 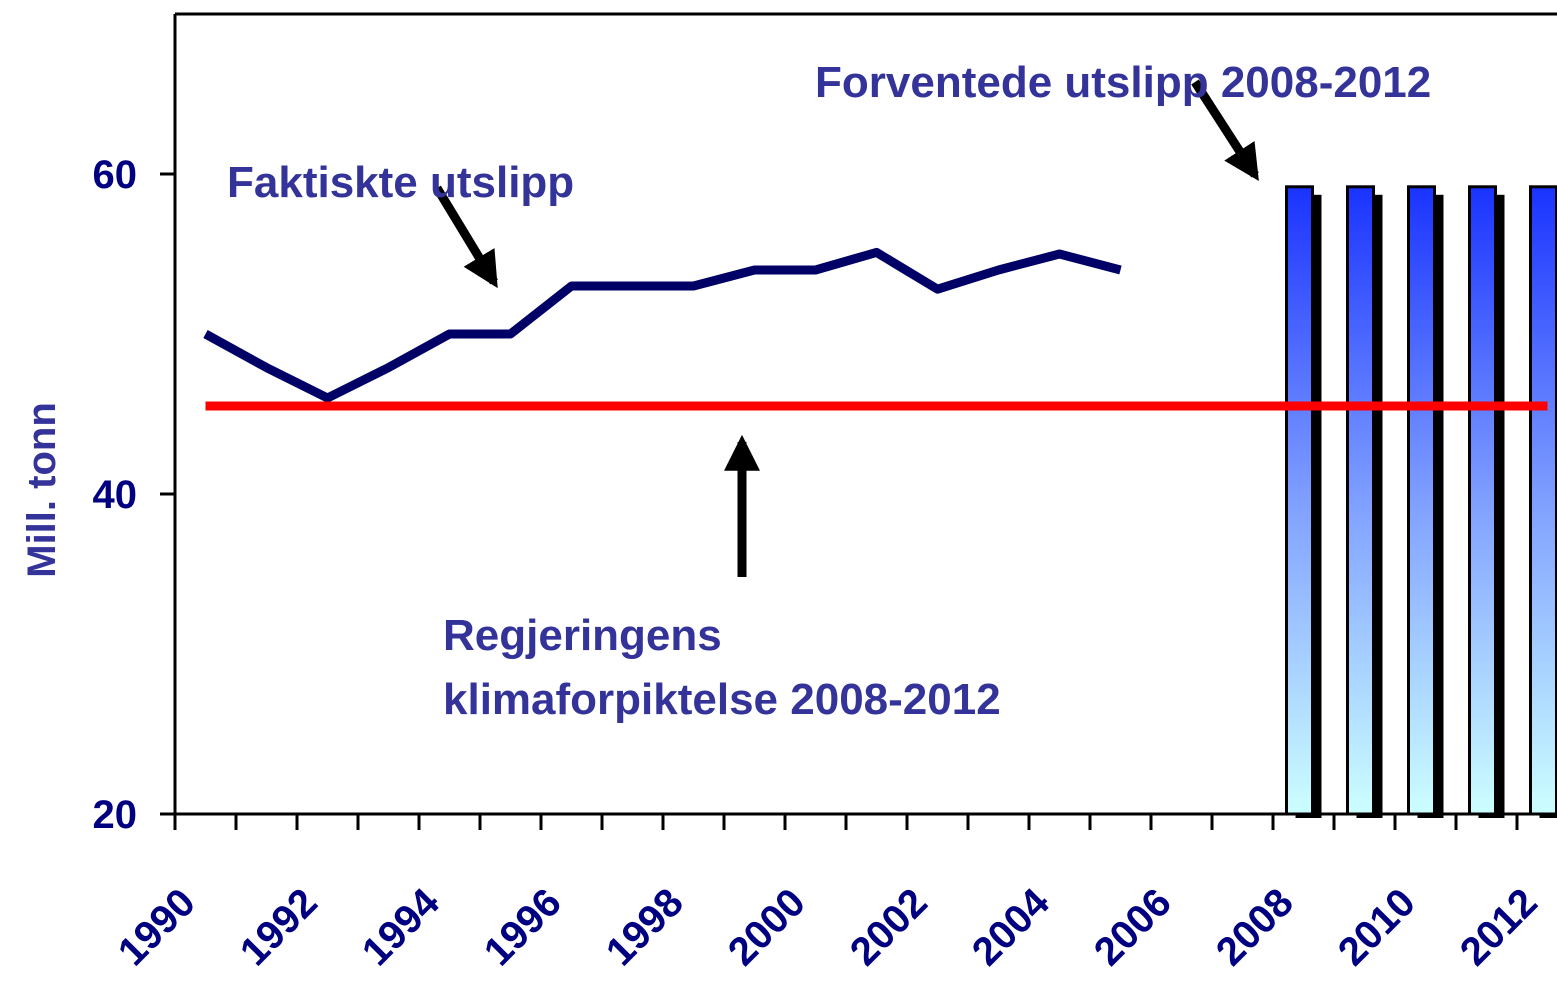 I want to click on x-tick-label: 1996, so click(x=523, y=927).